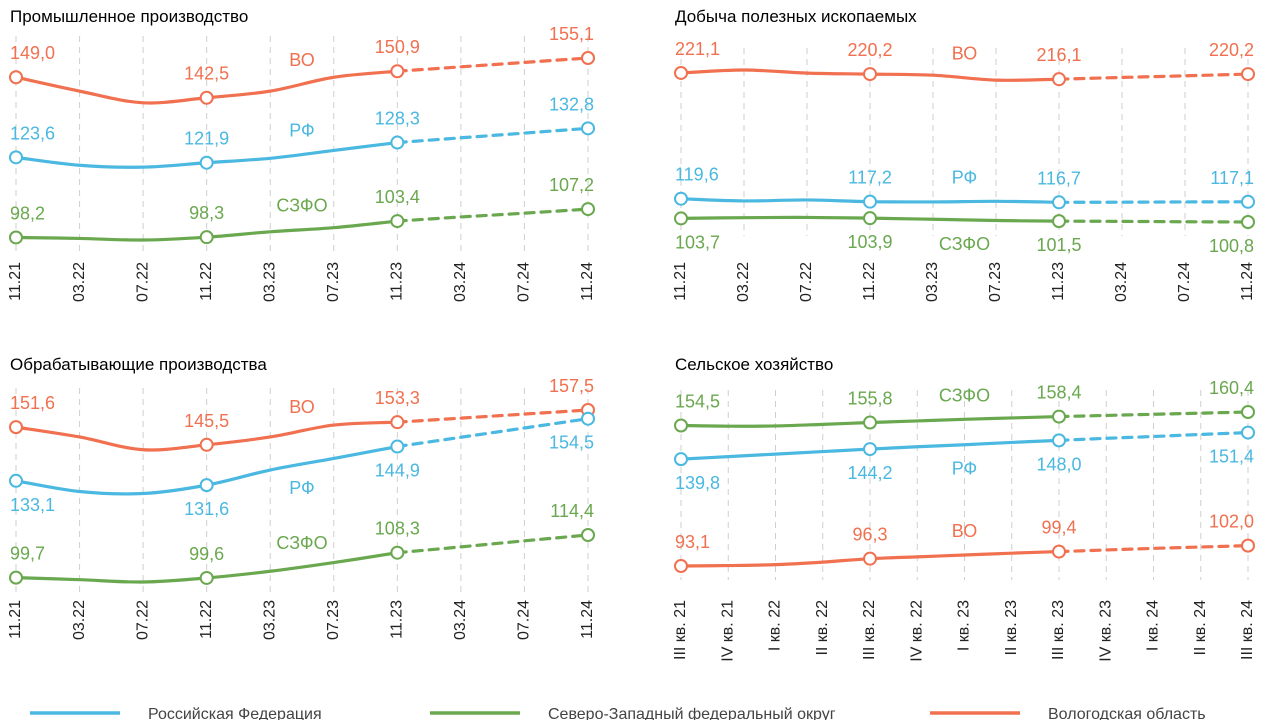 This screenshot has width=1261, height=720. I want to click on value-label: 103,7, so click(697, 242).